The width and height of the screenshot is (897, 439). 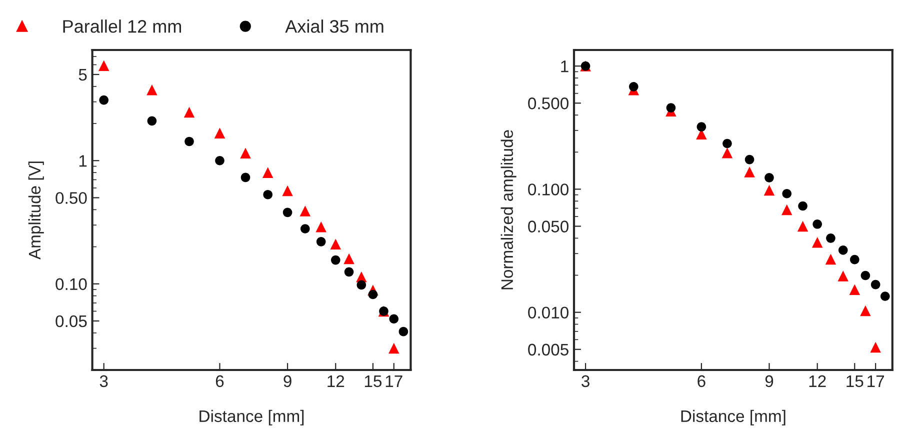 What do you see at coordinates (548, 190) in the screenshot?
I see `y-tick-label: 0.100` at bounding box center [548, 190].